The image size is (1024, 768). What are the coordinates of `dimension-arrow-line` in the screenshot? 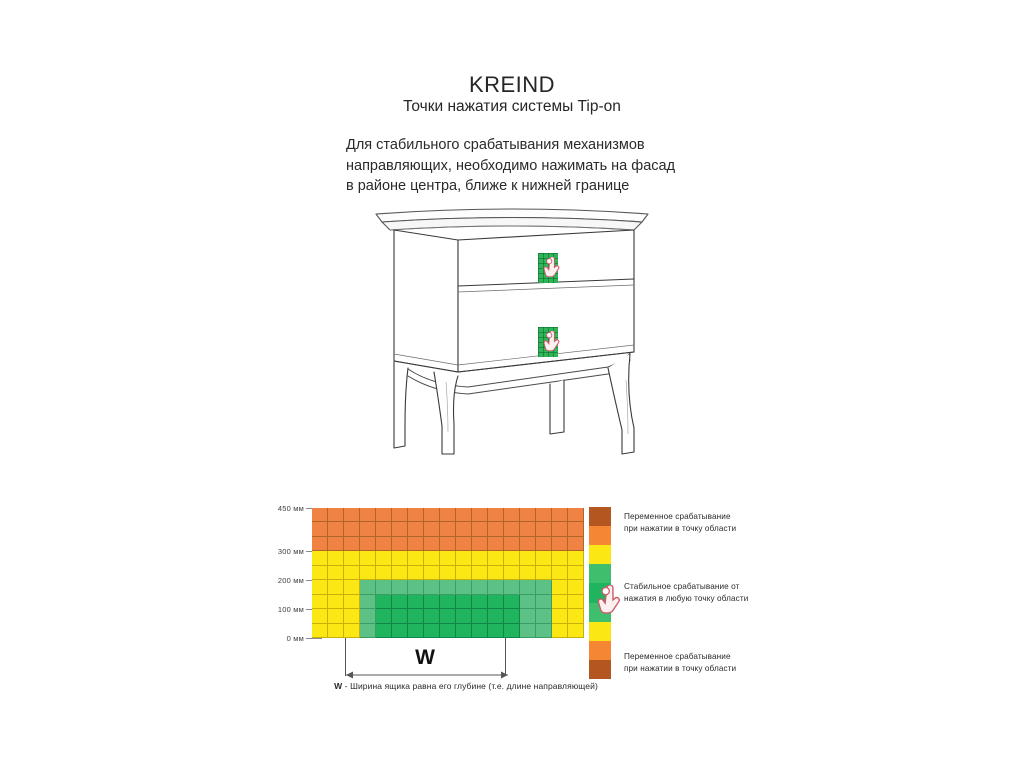 It's located at (427, 675).